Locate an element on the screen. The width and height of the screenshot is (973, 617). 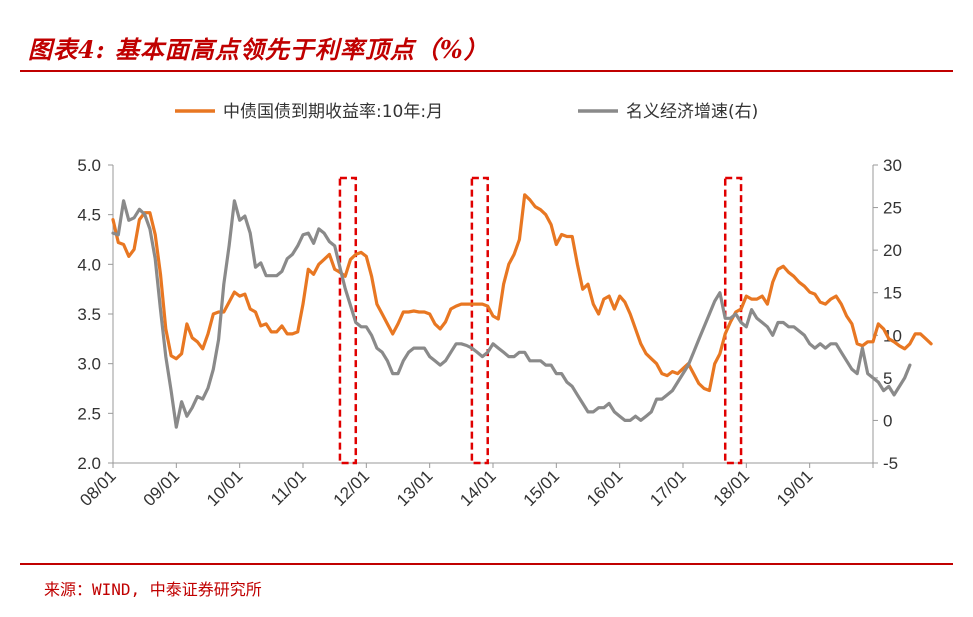
x-tick-label: 10/01 is located at coordinates (225, 488).